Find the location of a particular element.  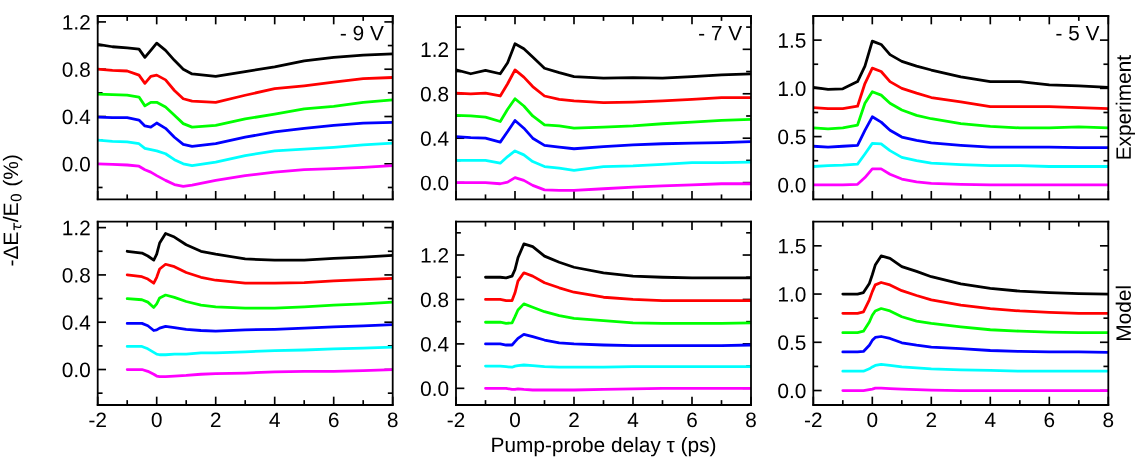

x-axis-title: Pump-probe delay τ (ps) is located at coordinates (604, 446).